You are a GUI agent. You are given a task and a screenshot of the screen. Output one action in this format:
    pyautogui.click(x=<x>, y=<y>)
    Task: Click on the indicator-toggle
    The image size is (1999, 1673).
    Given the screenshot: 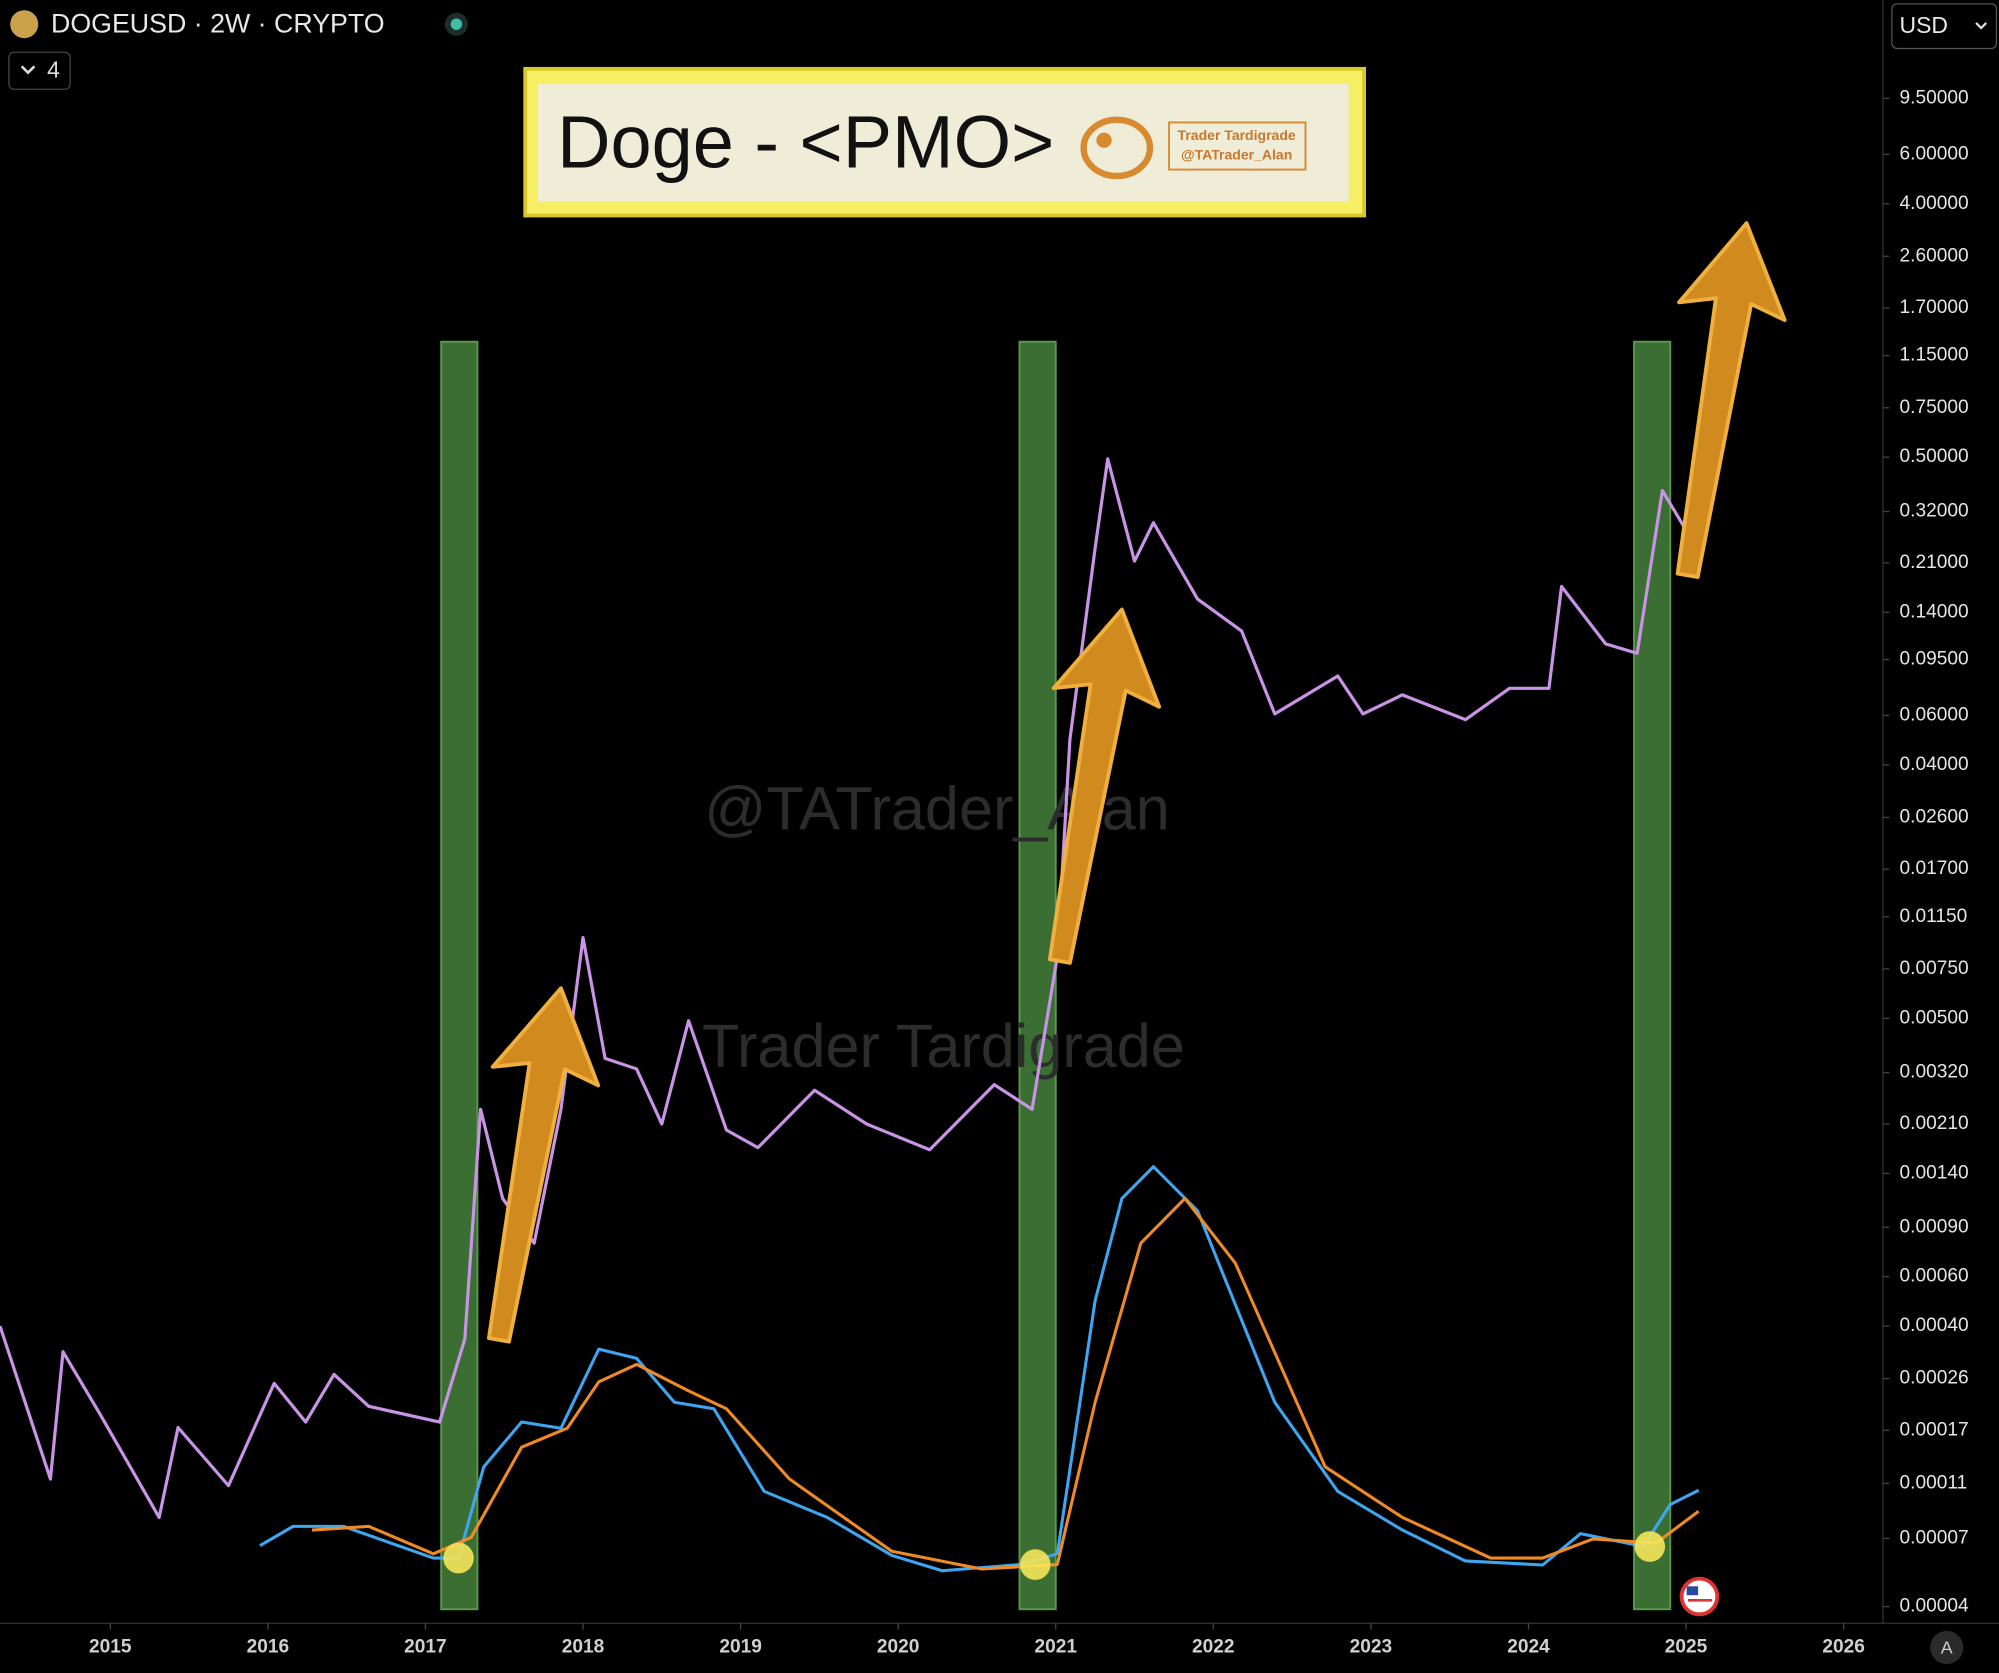 What is the action you would take?
    pyautogui.click(x=39, y=70)
    